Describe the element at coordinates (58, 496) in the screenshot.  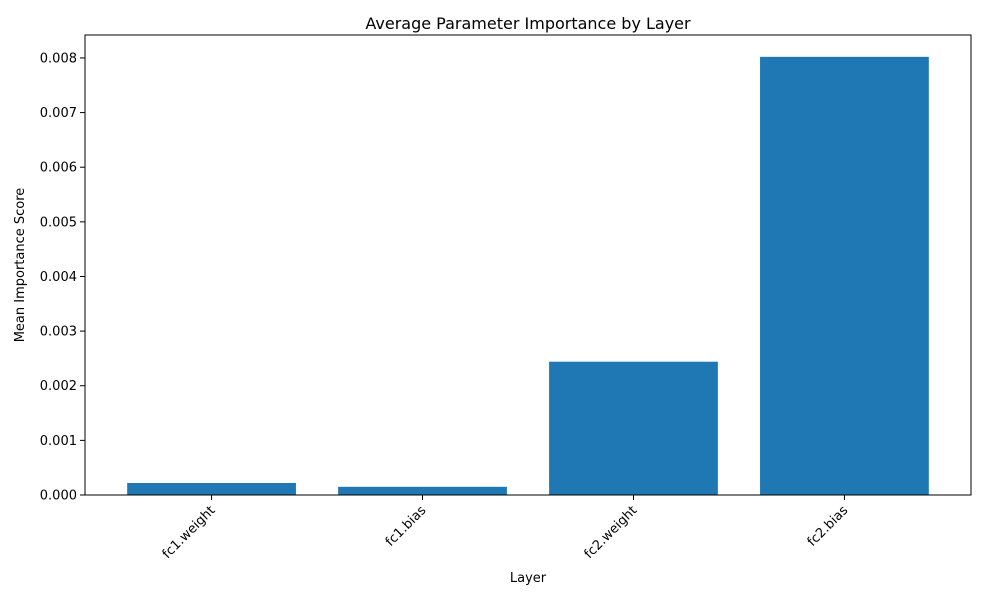
I see `y-tick-label: 0.000` at that location.